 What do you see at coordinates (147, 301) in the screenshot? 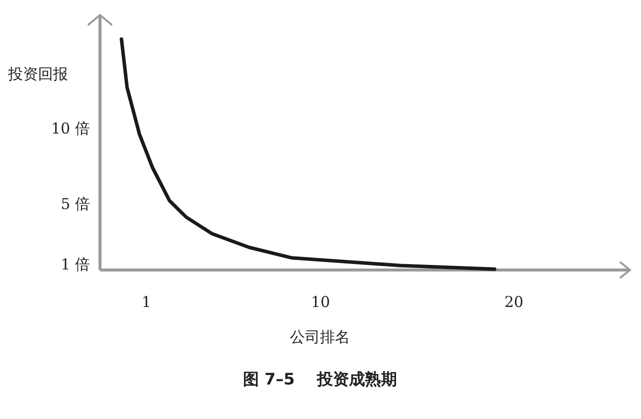
I see `x-tick-label: 1` at bounding box center [147, 301].